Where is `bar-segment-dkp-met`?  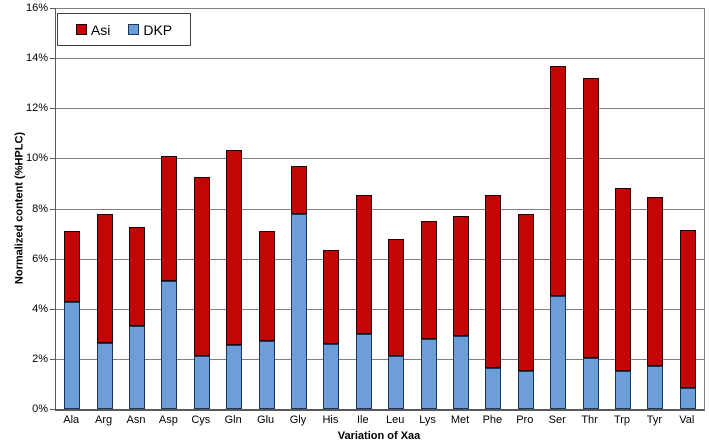
bar-segment-dkp-met is located at coordinates (461, 372).